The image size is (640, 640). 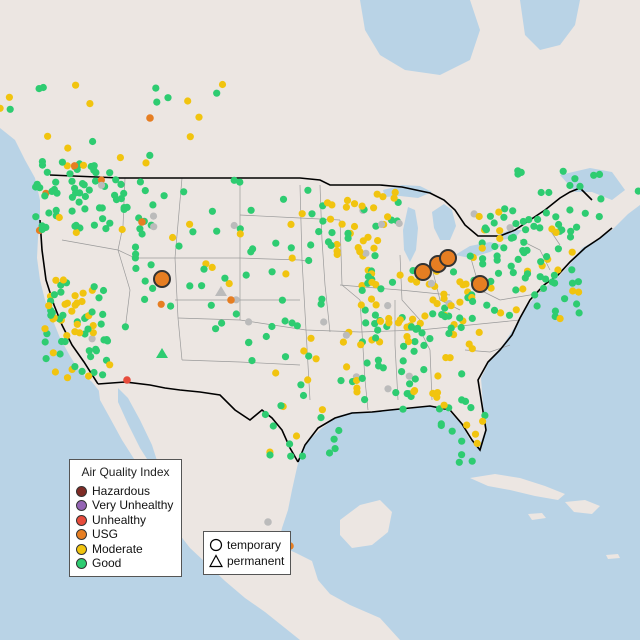 I want to click on legend-label: Moderate, so click(x=117, y=549).